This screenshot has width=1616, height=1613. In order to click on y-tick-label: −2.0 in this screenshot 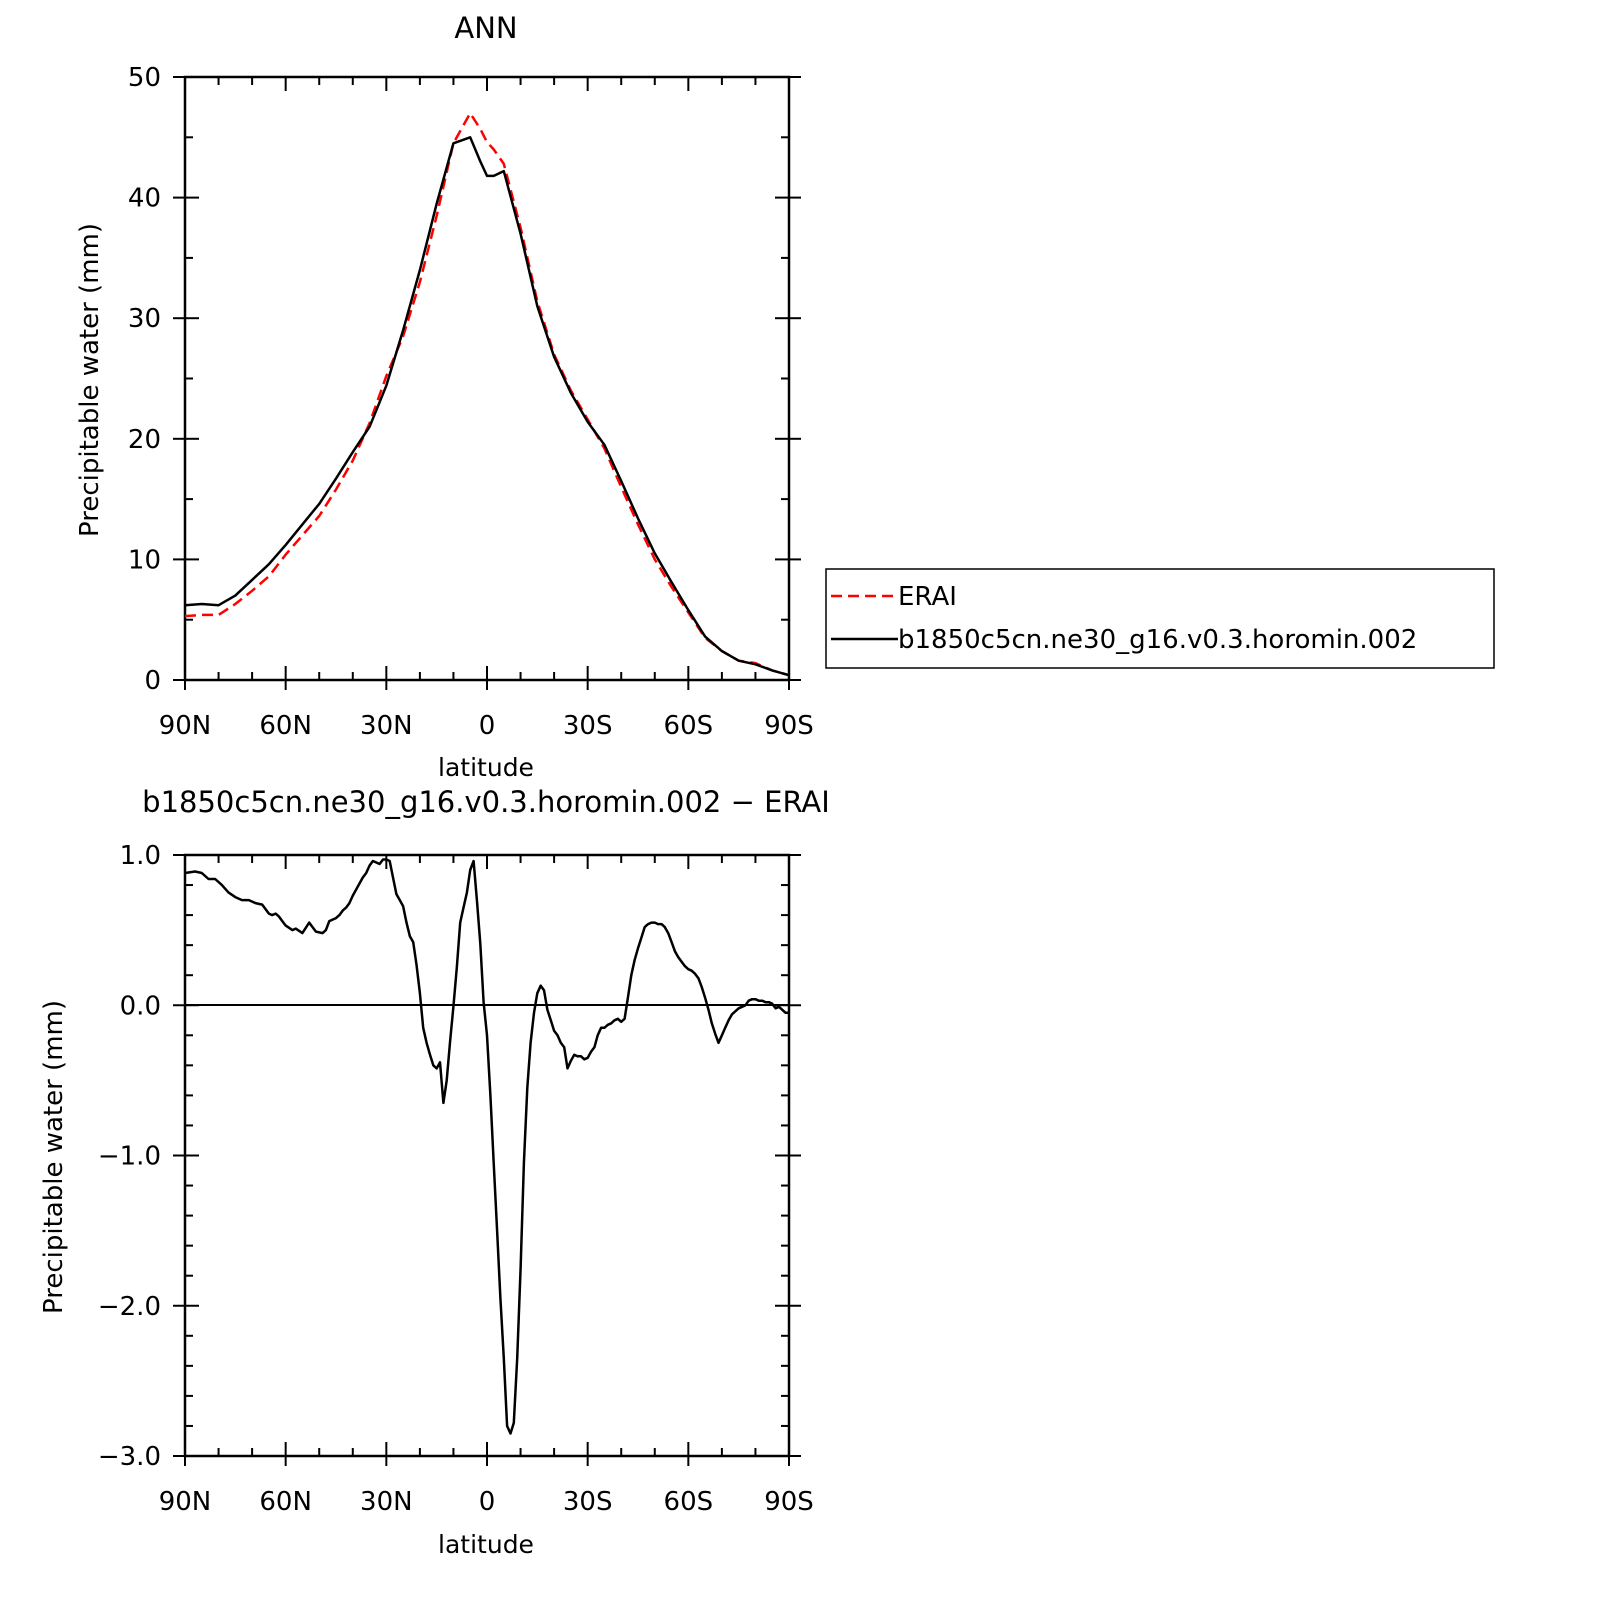, I will do `click(129, 1307)`.